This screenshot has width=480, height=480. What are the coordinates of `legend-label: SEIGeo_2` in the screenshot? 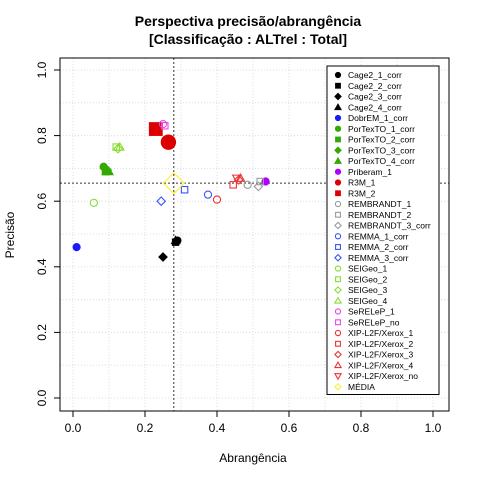 It's located at (367, 279).